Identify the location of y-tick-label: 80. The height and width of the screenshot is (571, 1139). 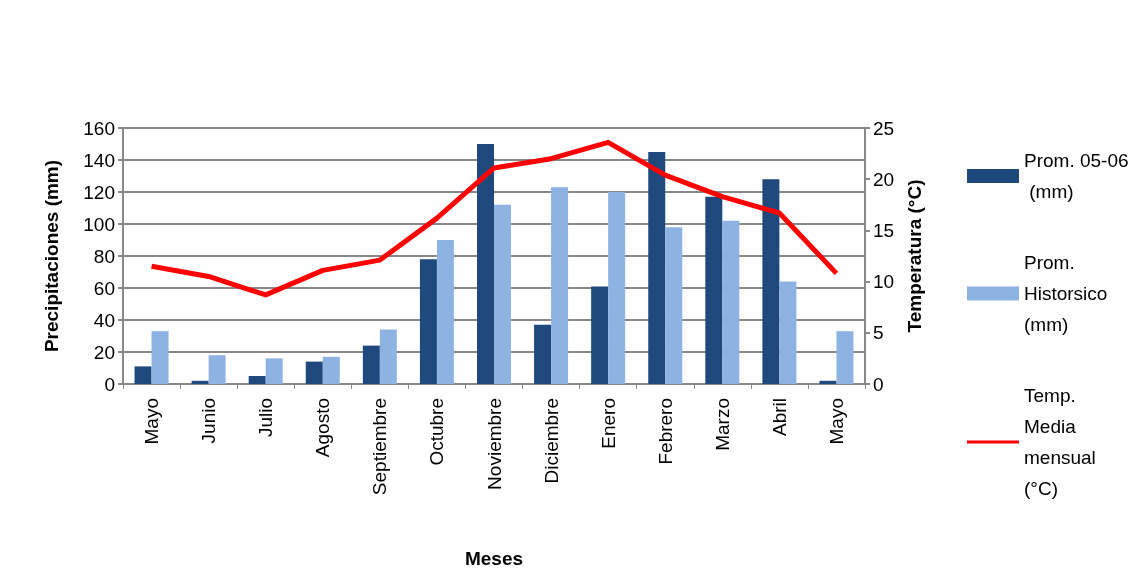
(104, 256).